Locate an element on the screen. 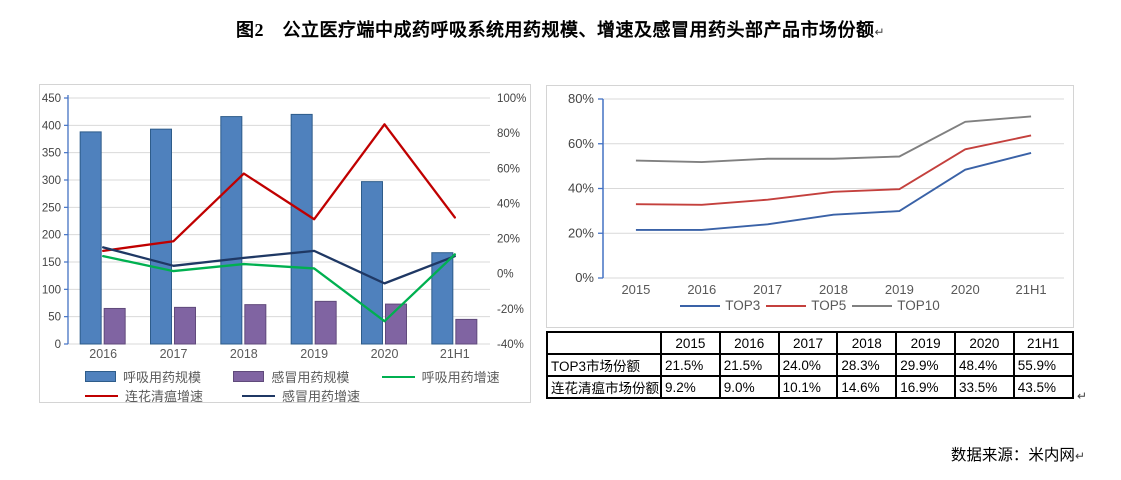 This screenshot has width=1121, height=480. table-cell: 55.9% is located at coordinates (1043, 365).